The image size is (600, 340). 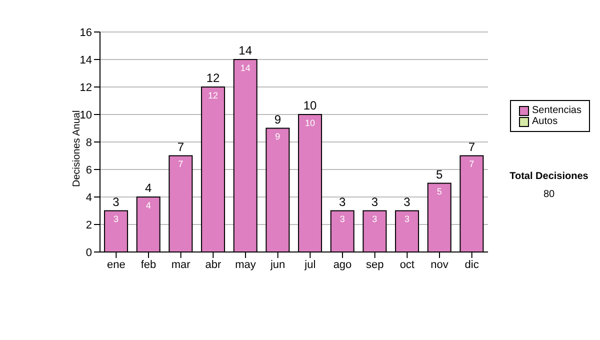 What do you see at coordinates (213, 78) in the screenshot?
I see `total-label: 12` at bounding box center [213, 78].